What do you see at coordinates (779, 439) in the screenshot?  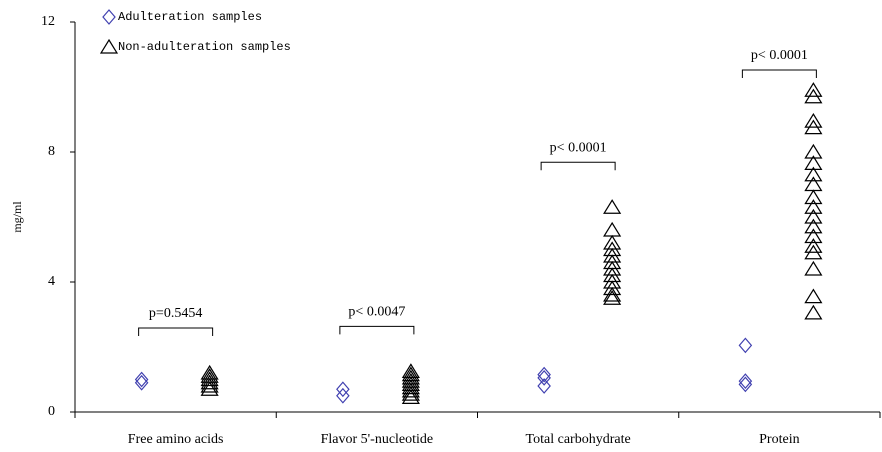 I see `x-tick-label: Protein` at bounding box center [779, 439].